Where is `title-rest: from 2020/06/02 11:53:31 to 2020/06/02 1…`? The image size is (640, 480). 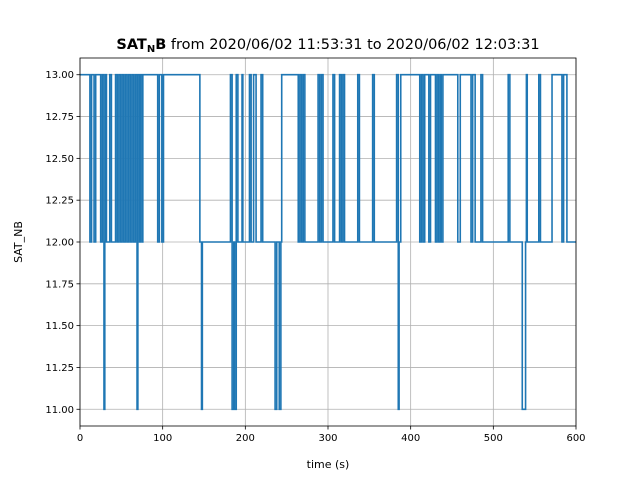 title-rest: from 2020/06/02 11:53:31 to 2020/06/02 1… is located at coordinates (352, 45).